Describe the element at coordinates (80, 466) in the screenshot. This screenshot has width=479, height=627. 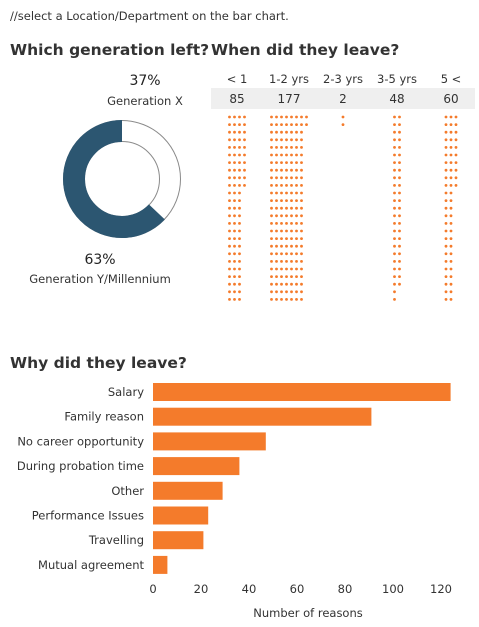
I see `category-label: During probation time` at that location.